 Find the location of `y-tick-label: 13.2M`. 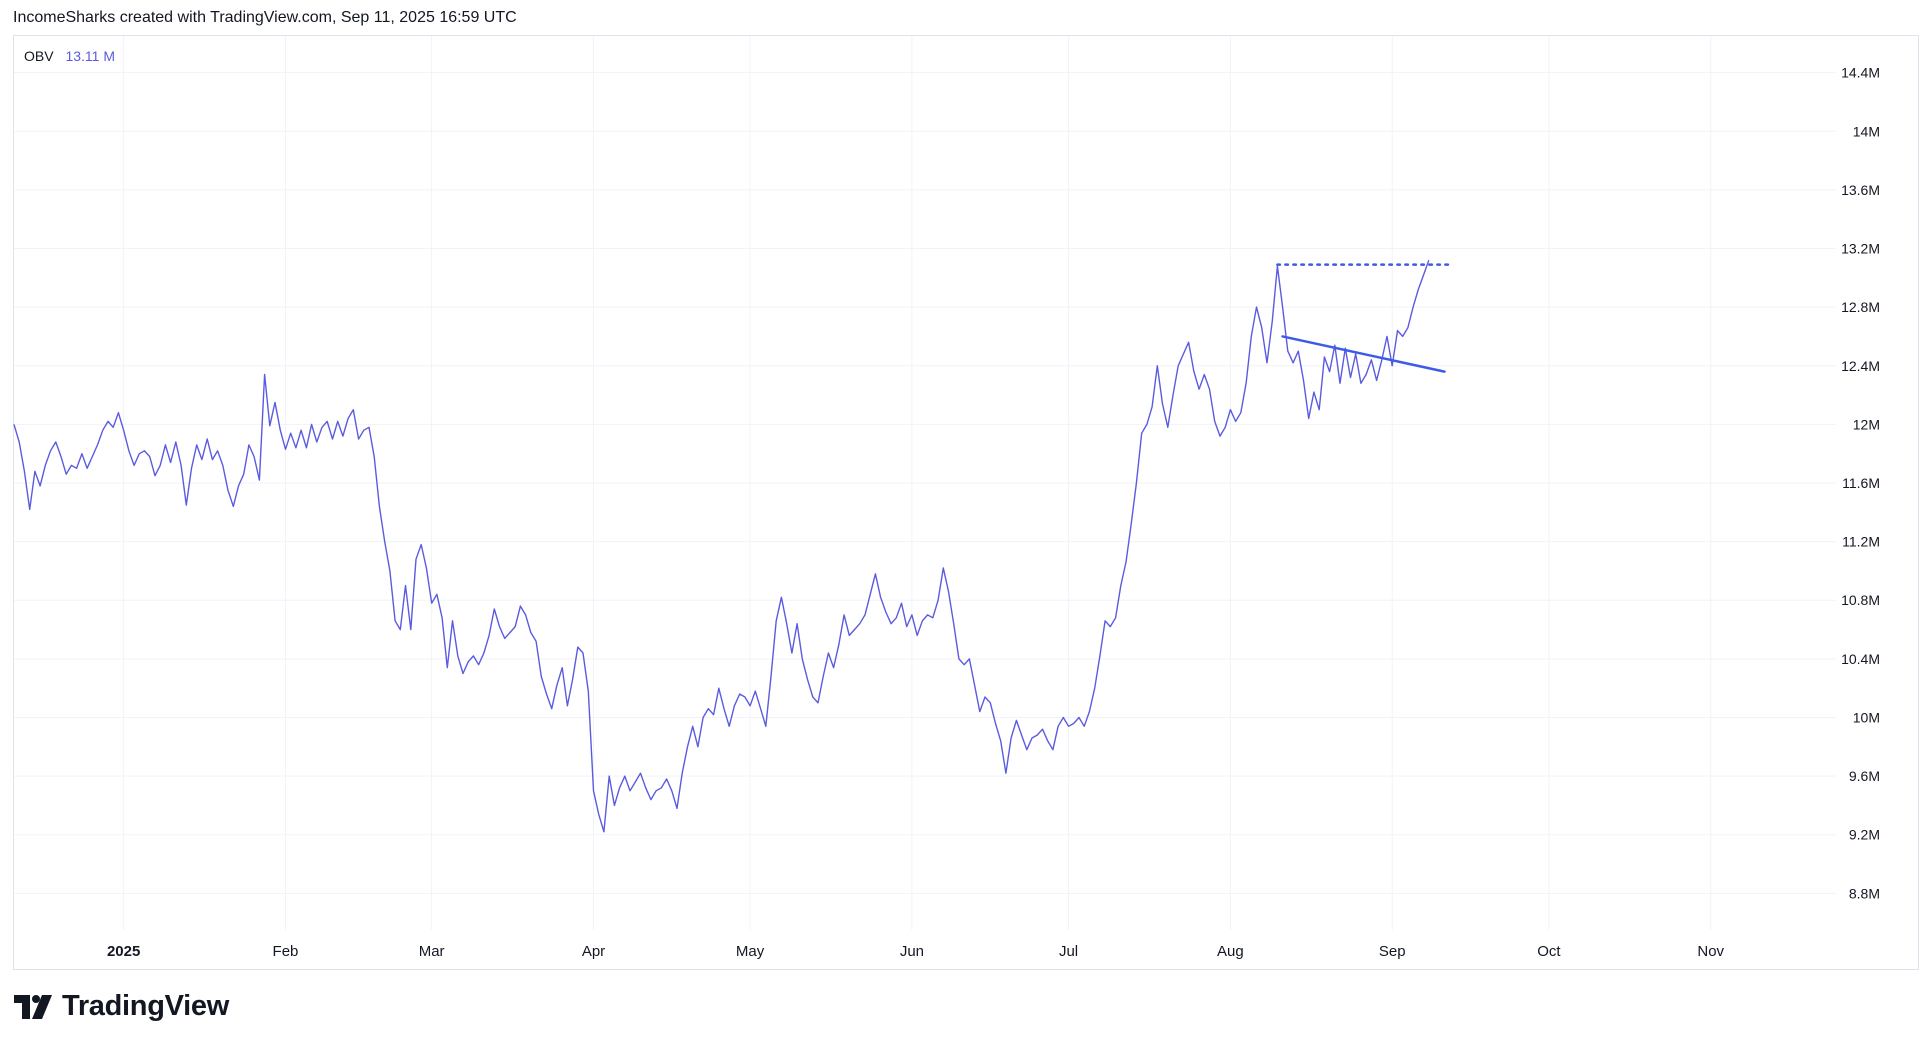

y-tick-label: 13.2M is located at coordinates (1860, 249).